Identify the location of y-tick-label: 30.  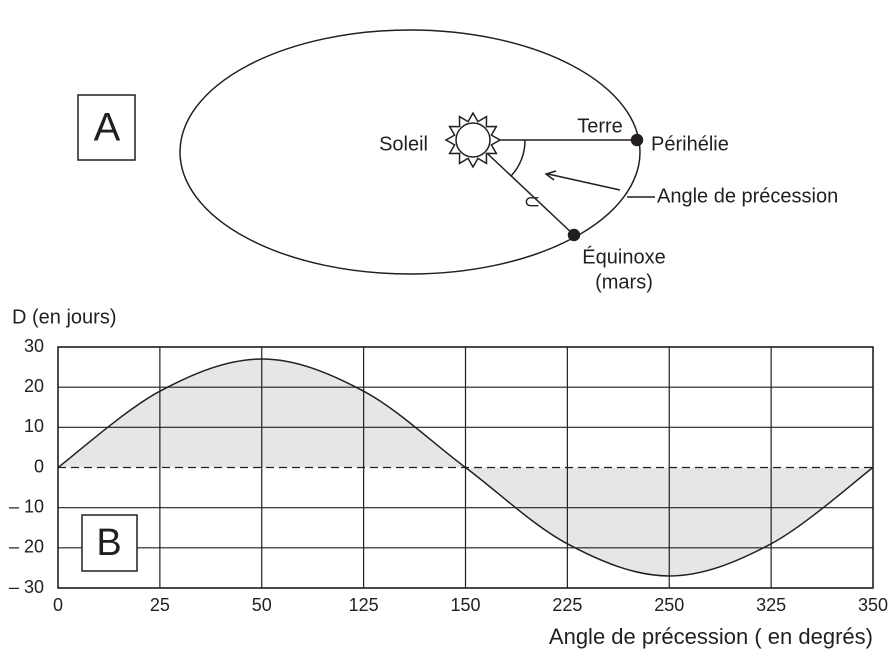
(34, 346).